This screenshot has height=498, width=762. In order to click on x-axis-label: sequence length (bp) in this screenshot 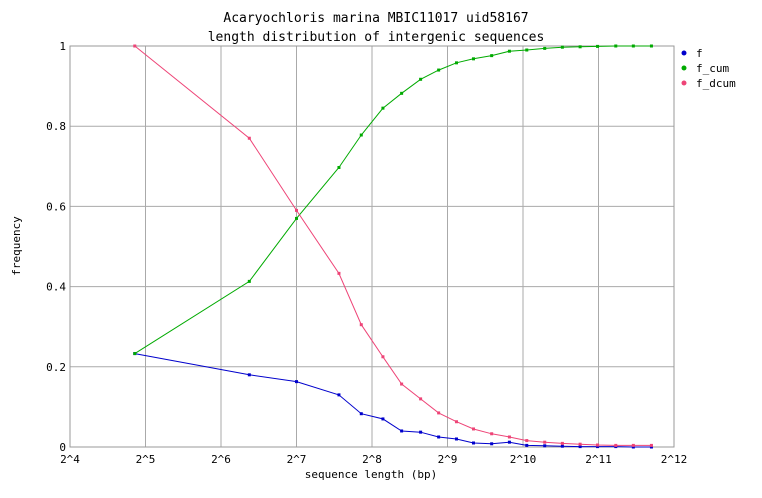, I will do `click(371, 474)`.